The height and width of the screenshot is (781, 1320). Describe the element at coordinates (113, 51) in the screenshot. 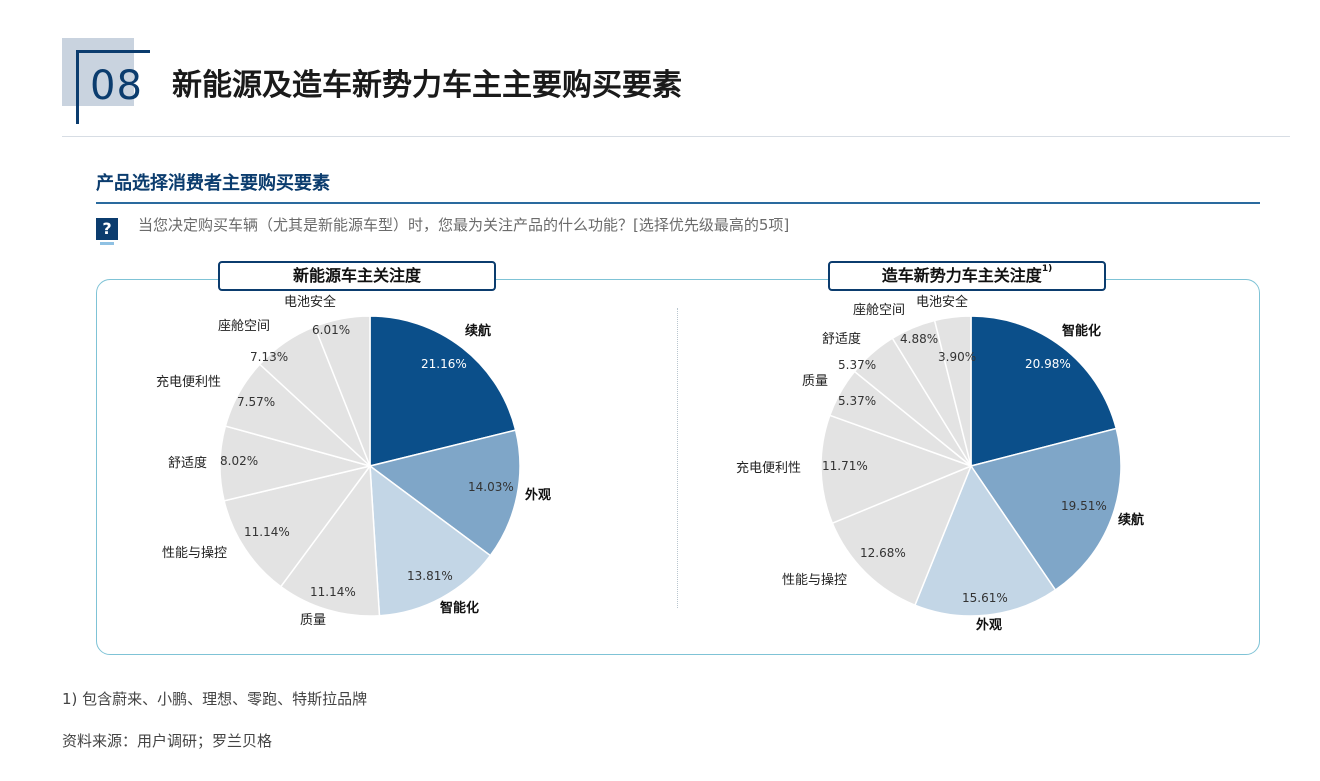

I see `section-marker-bar-horizontal` at that location.